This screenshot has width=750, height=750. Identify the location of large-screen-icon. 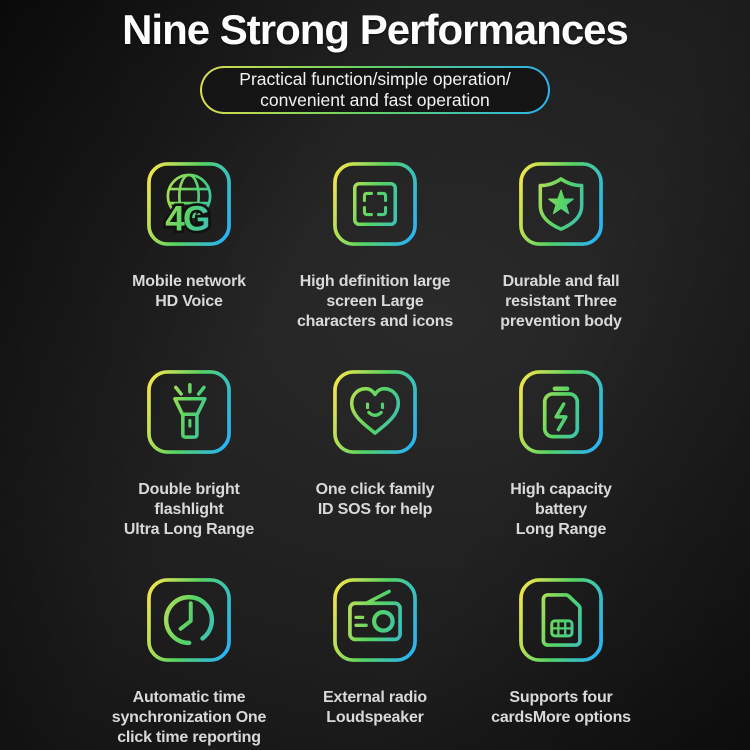
(375, 204).